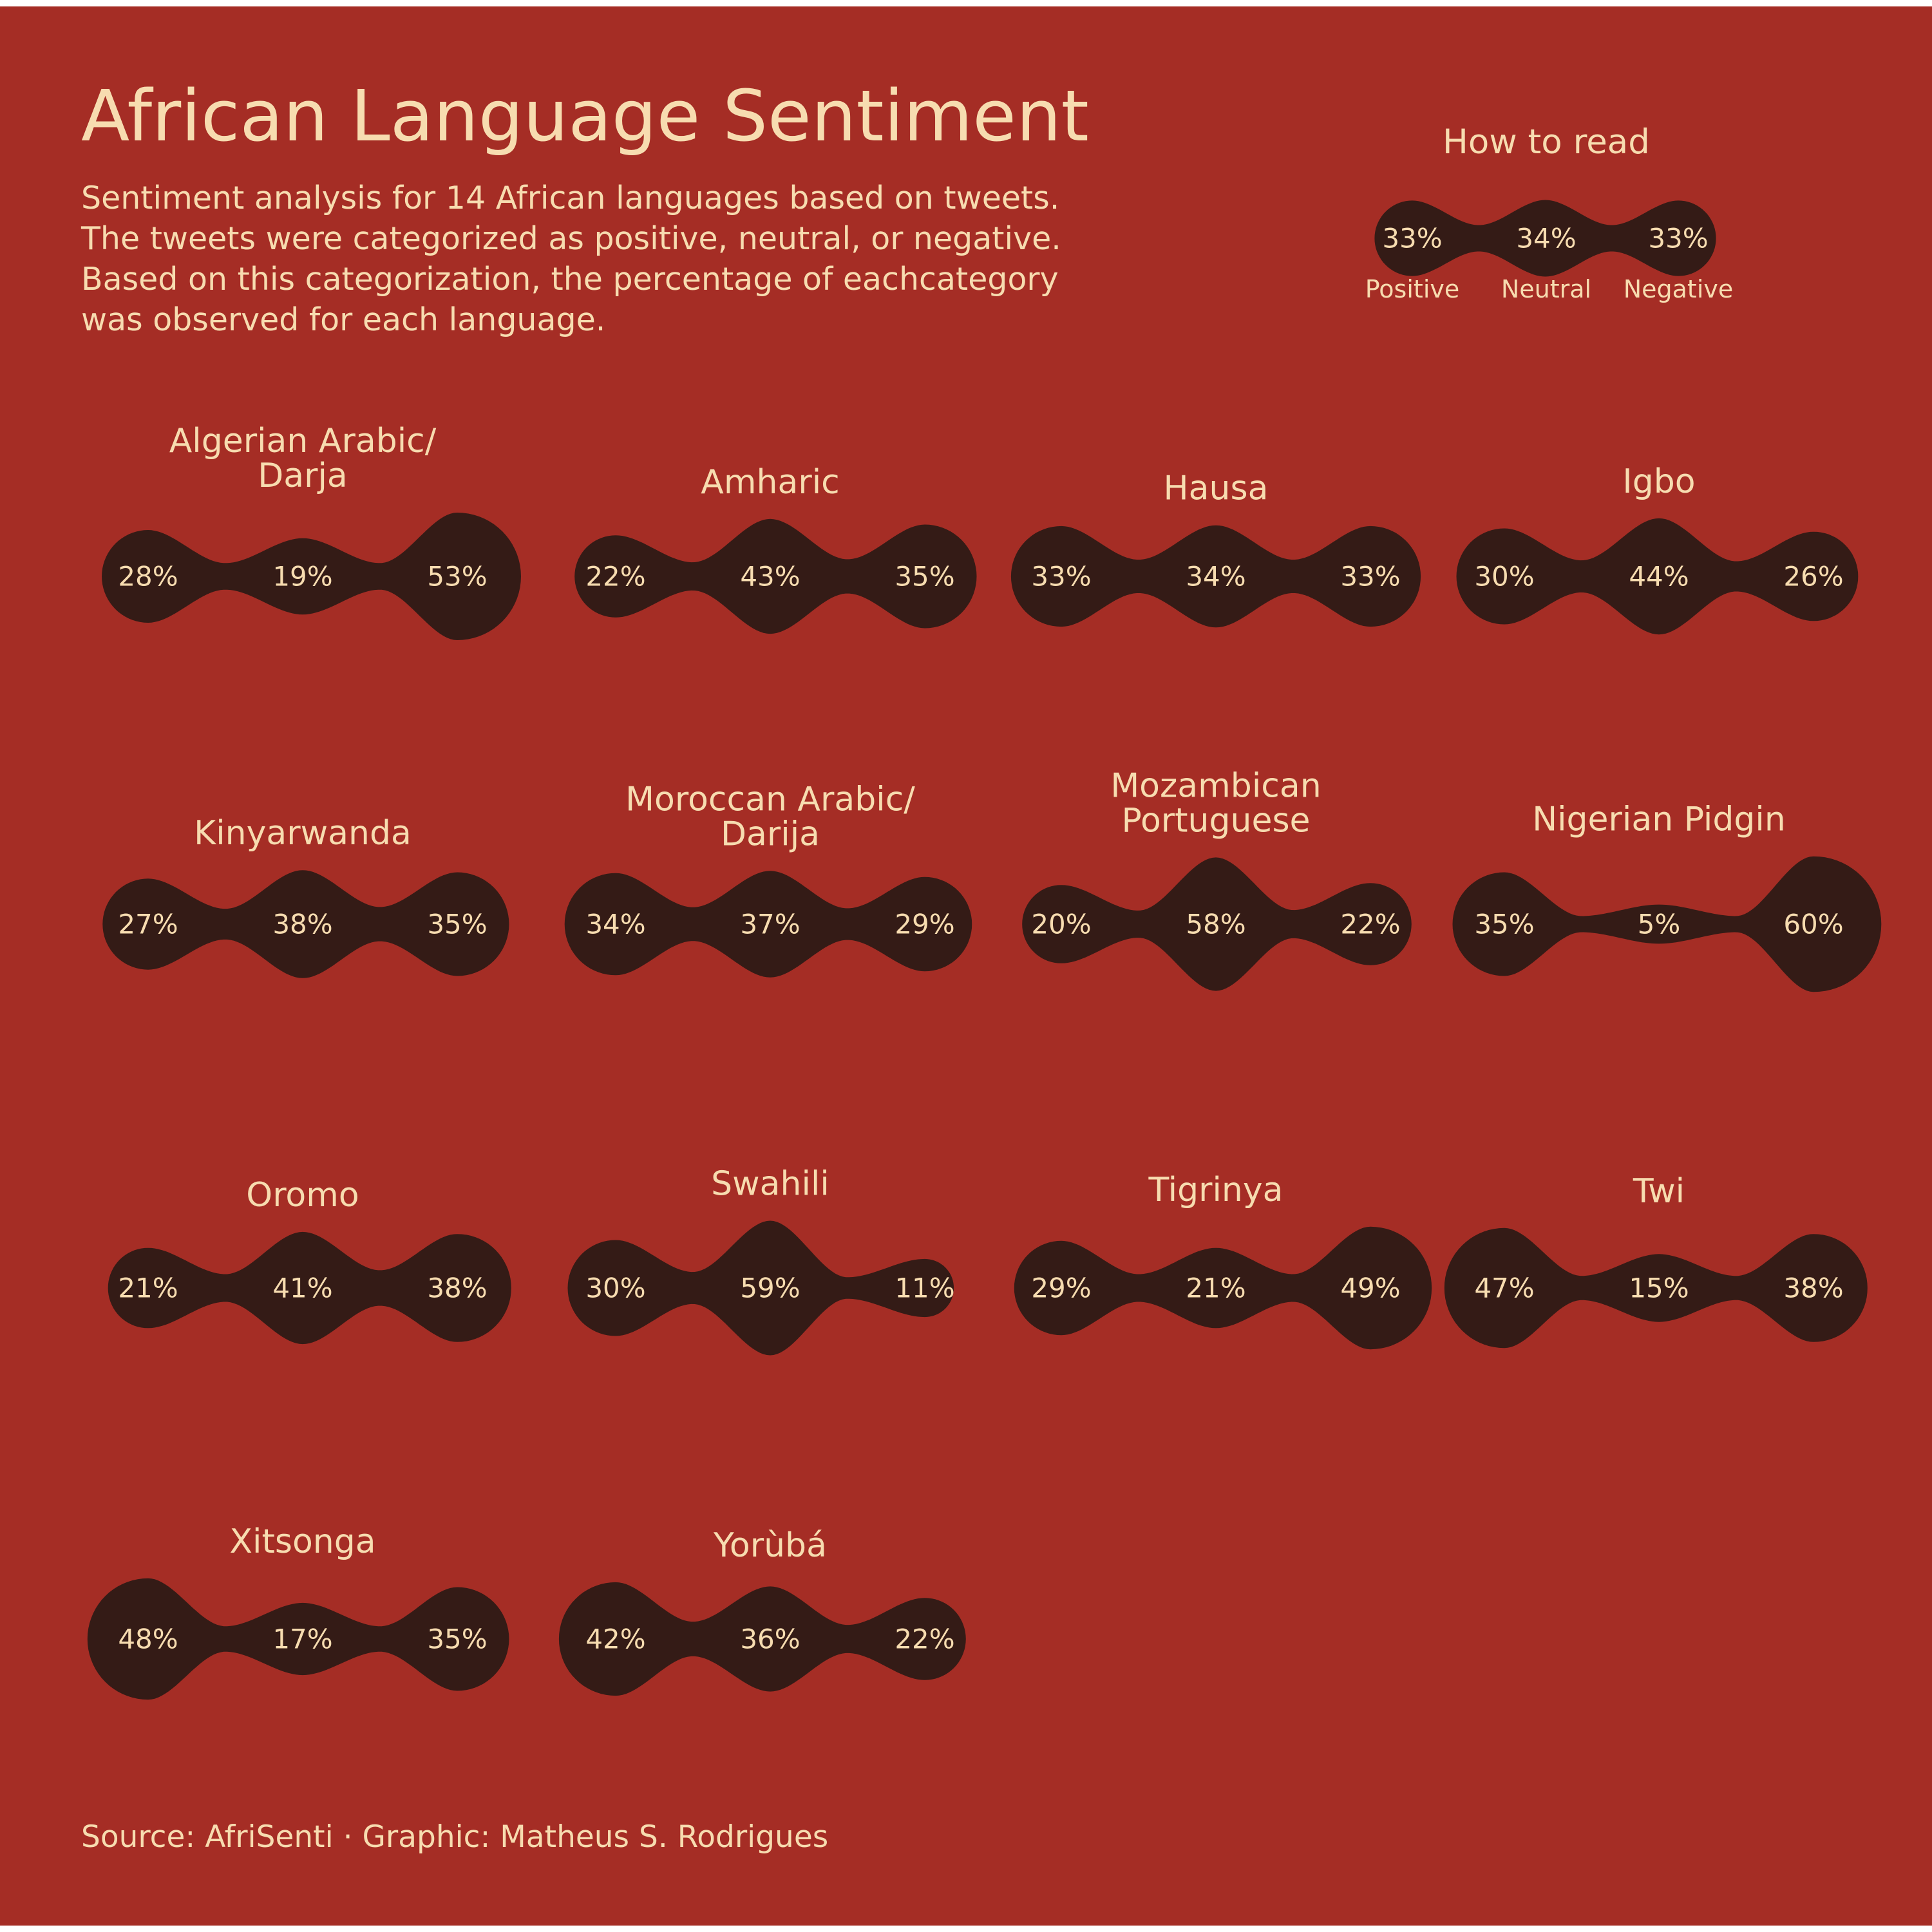  What do you see at coordinates (1217, 489) in the screenshot?
I see `language-name: Hausa` at bounding box center [1217, 489].